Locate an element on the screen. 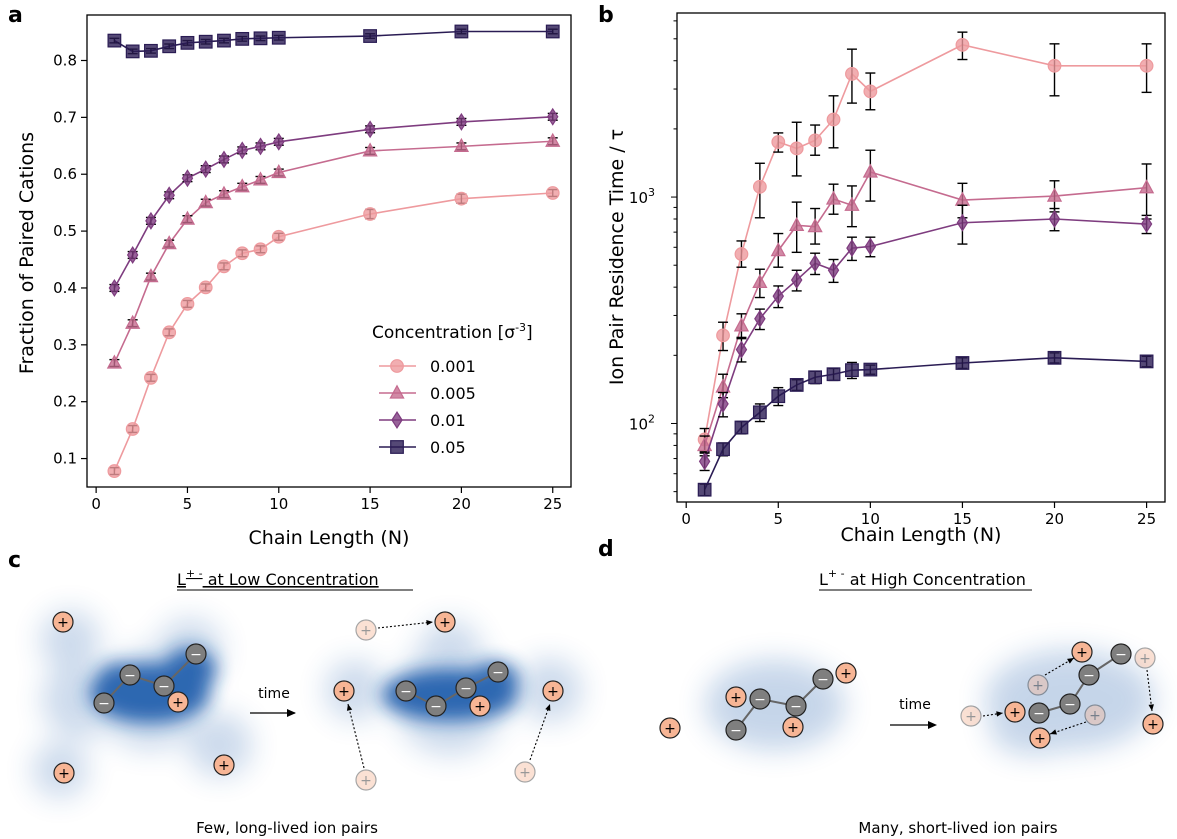  polymer-chain is located at coordinates (150, 678).